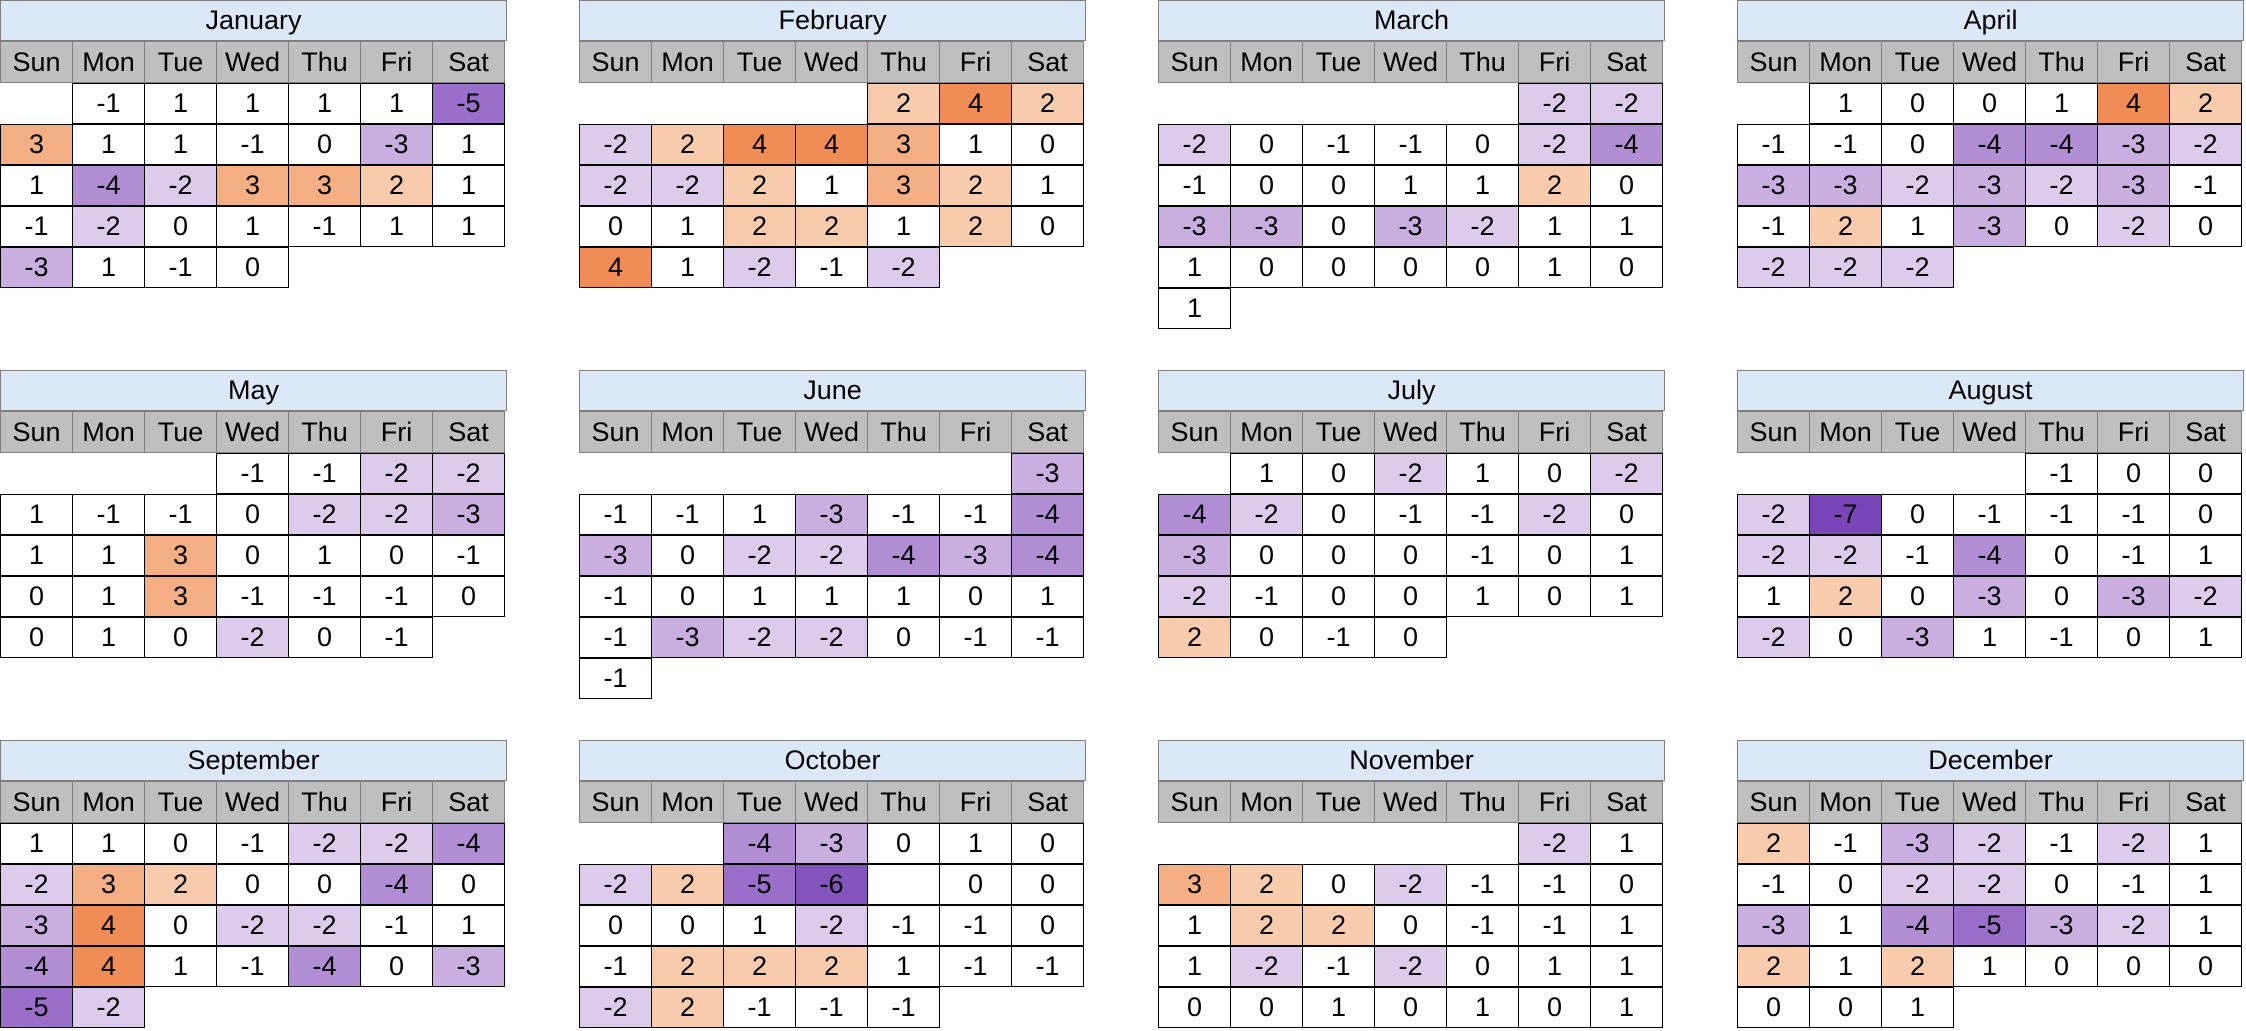 This screenshot has width=2246, height=1031. I want to click on month-title: June, so click(832, 390).